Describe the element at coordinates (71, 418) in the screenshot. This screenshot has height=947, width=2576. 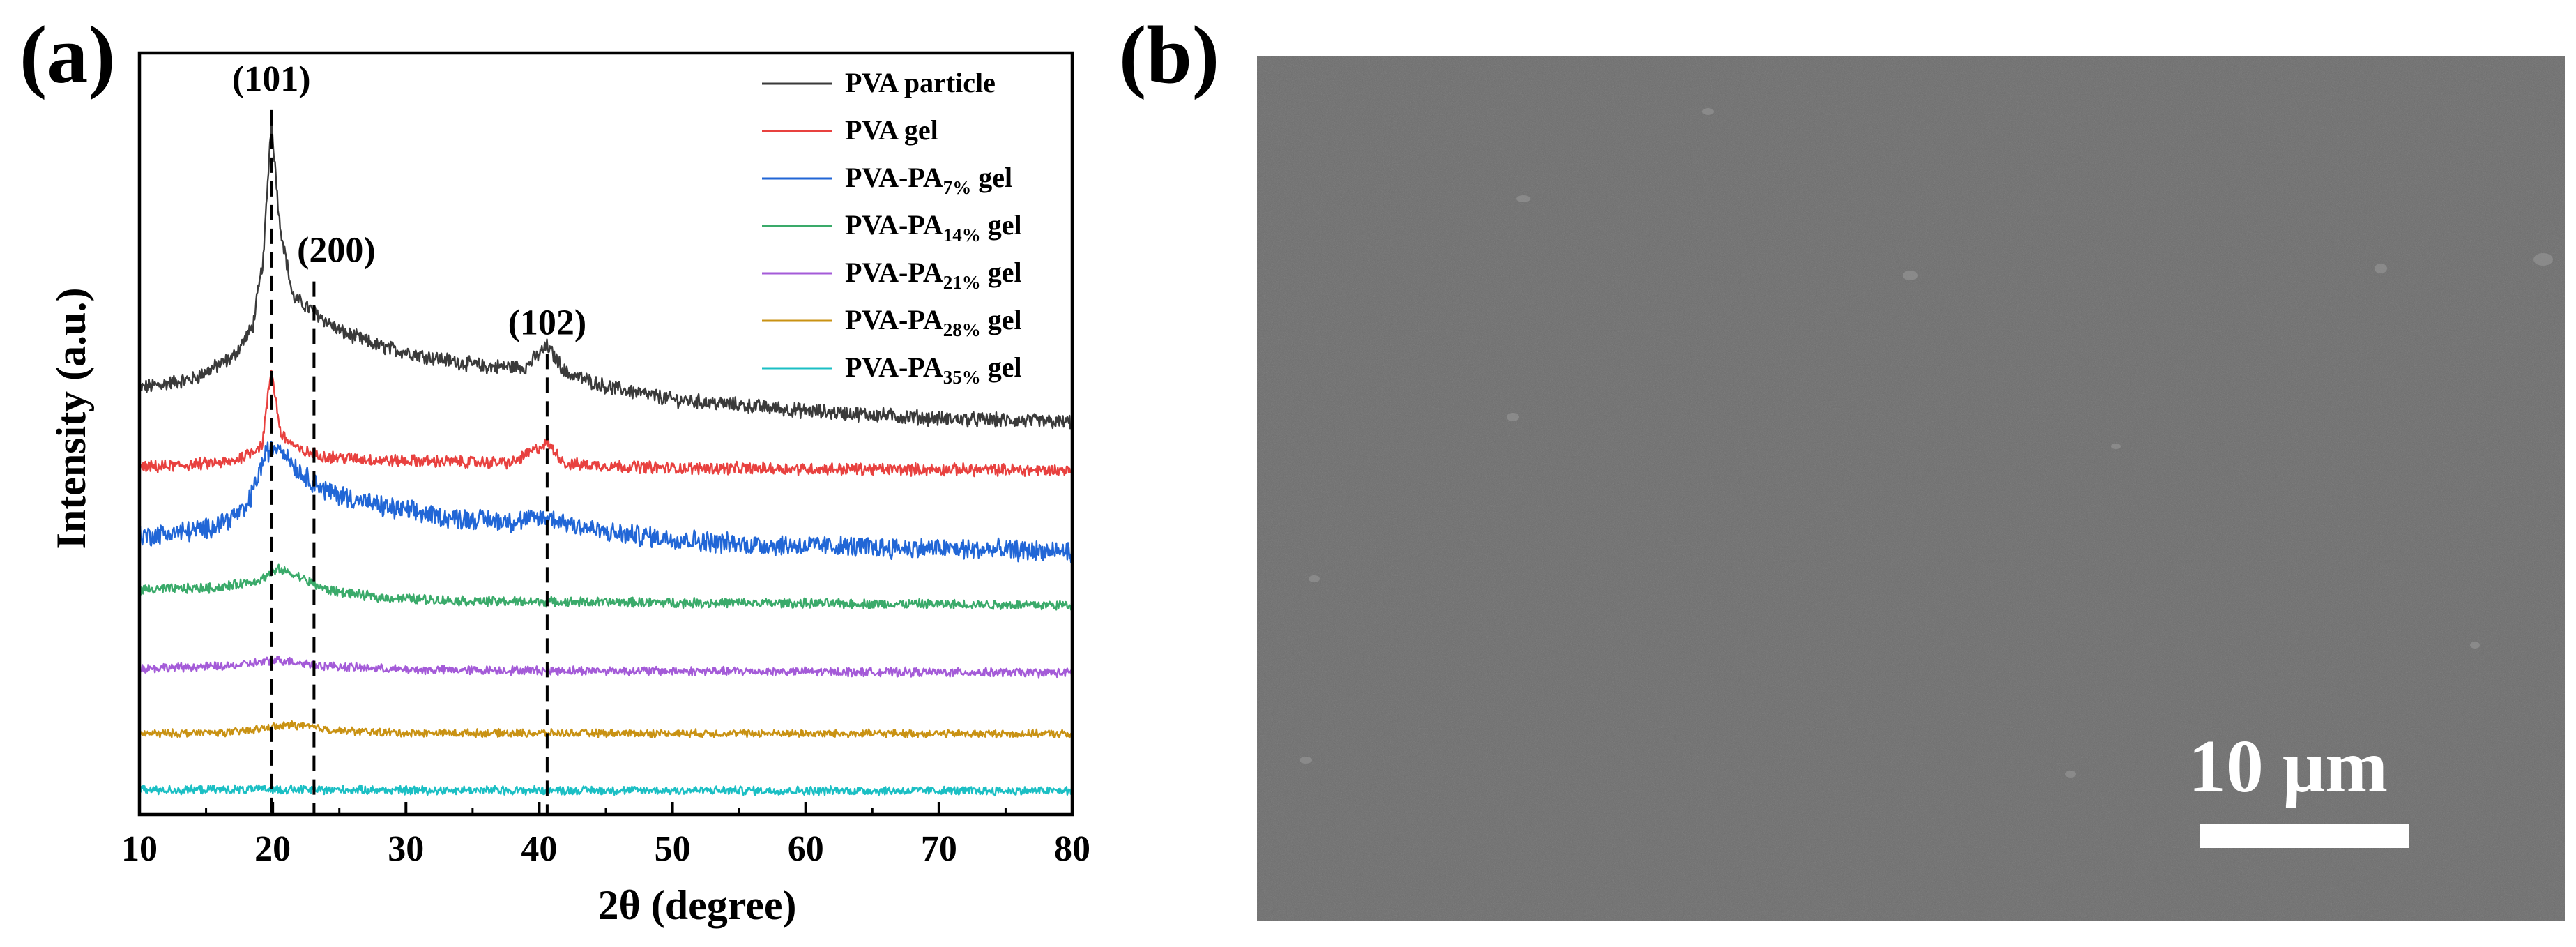
I see `y-axis-label: Intensity (a.u.)` at that location.